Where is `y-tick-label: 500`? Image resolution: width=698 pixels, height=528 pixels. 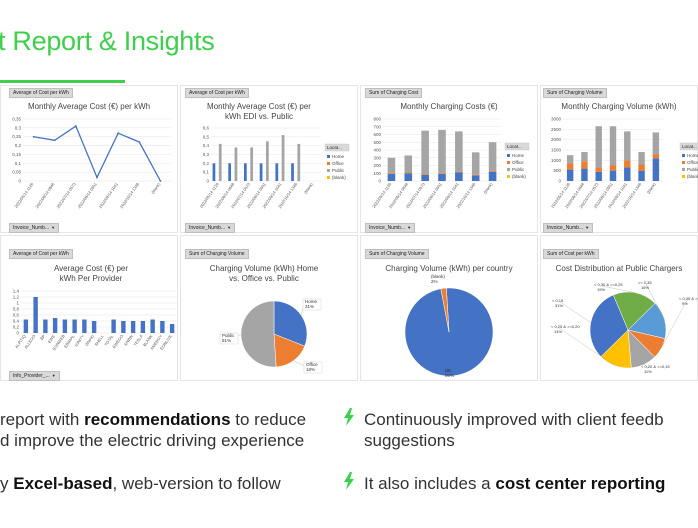 y-tick-label: 500 is located at coordinates (377, 142).